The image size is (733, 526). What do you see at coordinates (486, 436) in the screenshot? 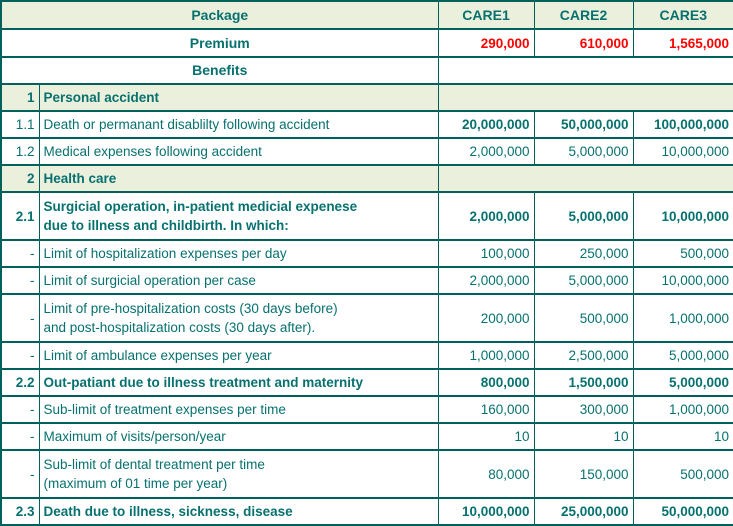
I see `value-cell-care1: 10` at bounding box center [486, 436].